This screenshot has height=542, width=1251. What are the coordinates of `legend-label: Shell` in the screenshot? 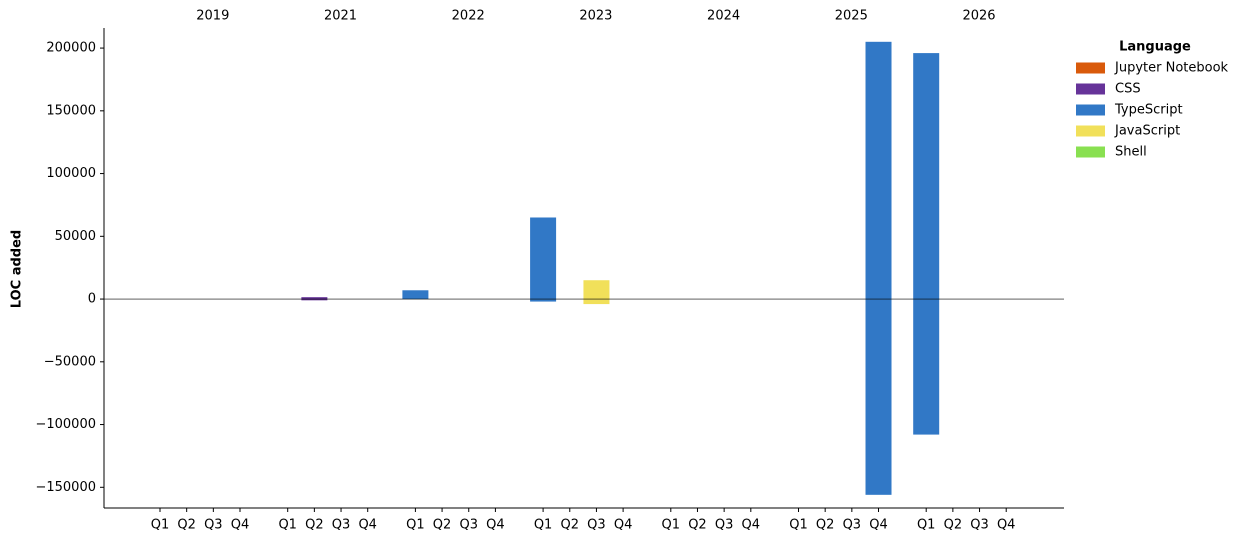 It's located at (1131, 152).